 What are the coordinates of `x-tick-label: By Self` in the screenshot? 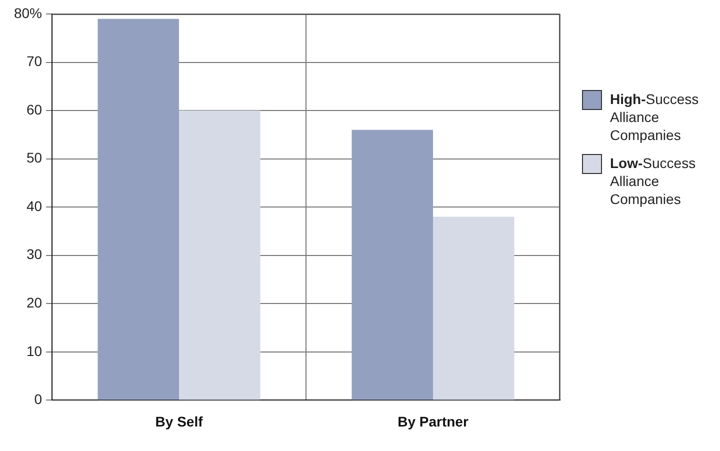 It's located at (179, 421).